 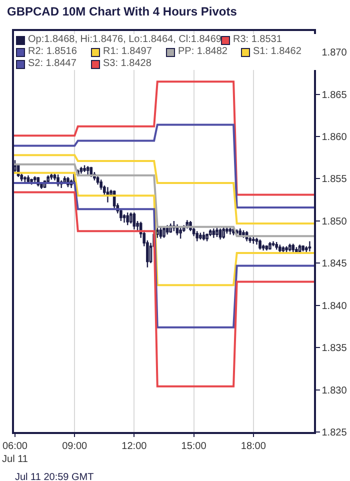 I want to click on x-tick-label: 12:00, so click(x=135, y=446).